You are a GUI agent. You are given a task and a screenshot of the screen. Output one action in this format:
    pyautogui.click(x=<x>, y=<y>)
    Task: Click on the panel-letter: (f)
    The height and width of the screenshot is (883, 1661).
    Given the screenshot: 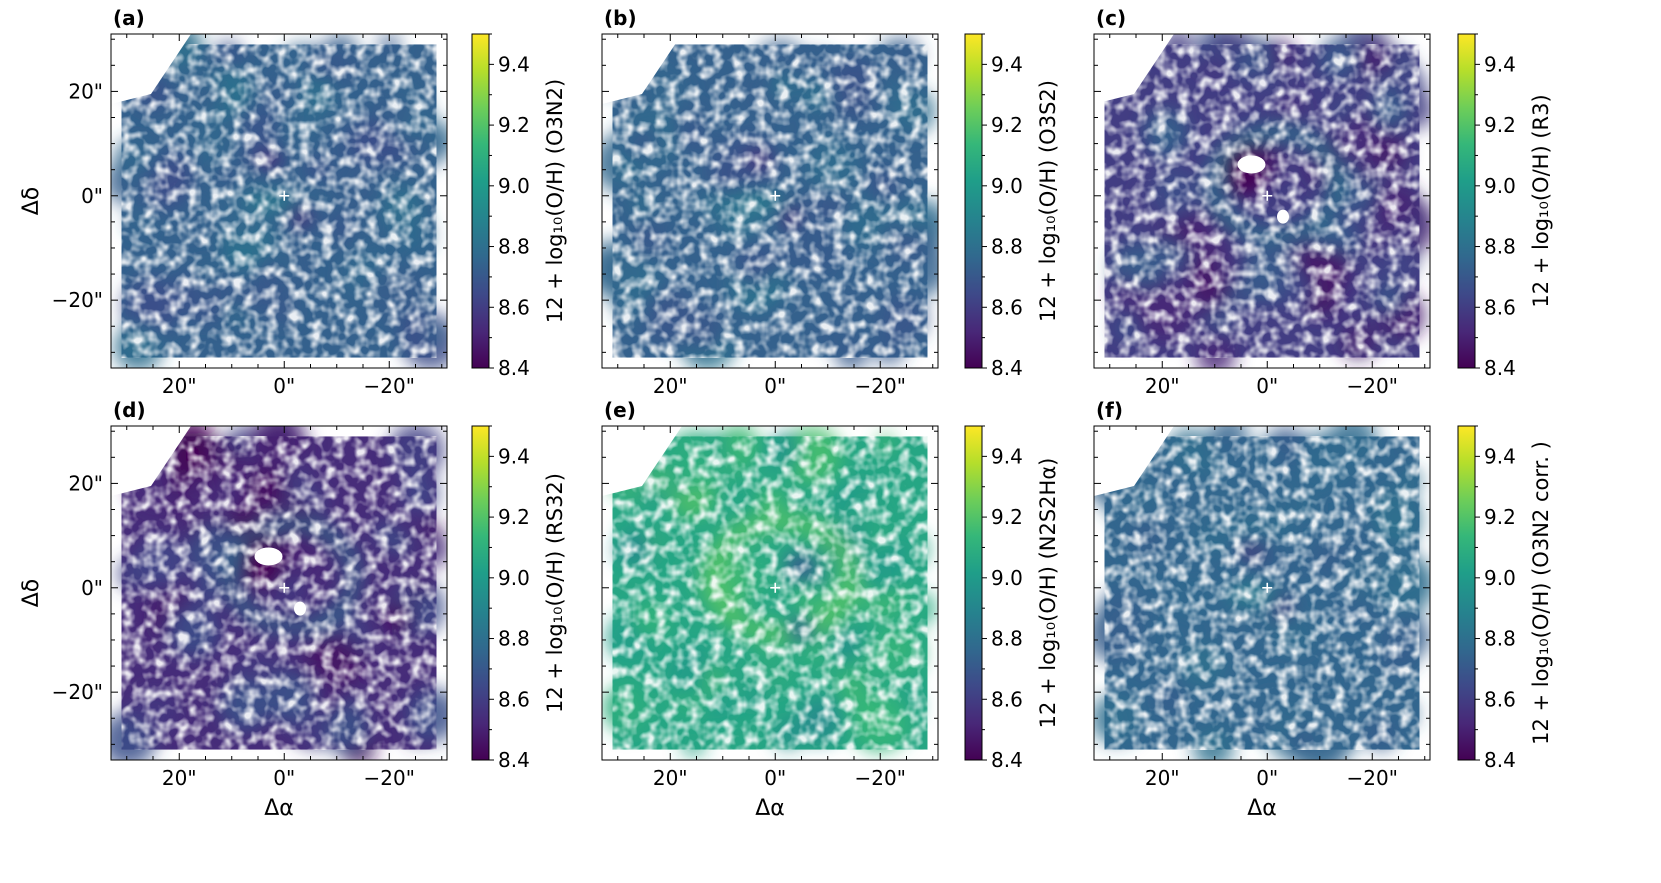 What is the action you would take?
    pyautogui.click(x=1109, y=410)
    